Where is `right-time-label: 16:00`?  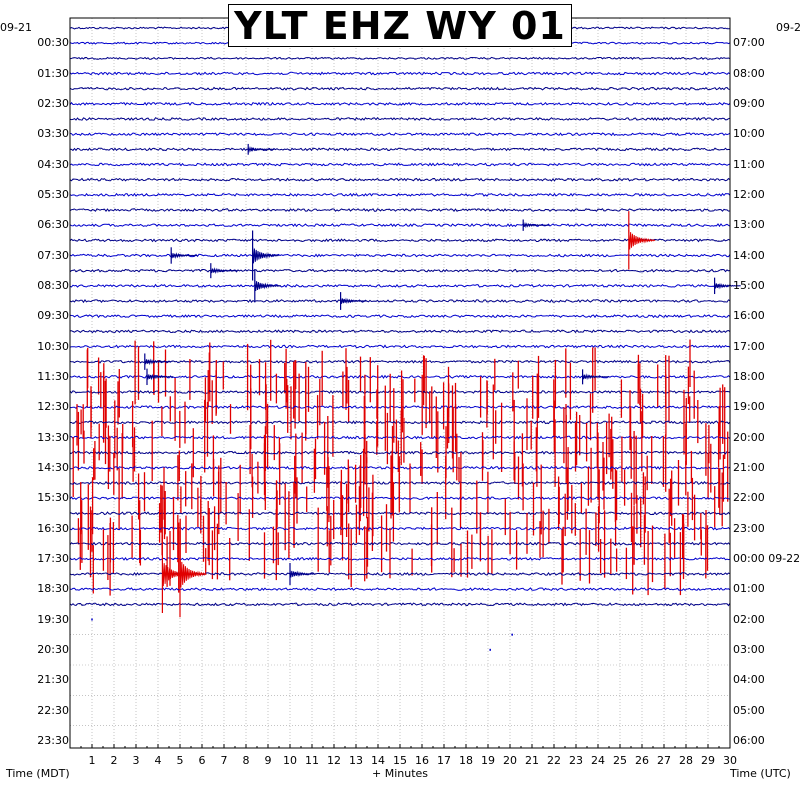 right-time-label: 16:00 is located at coordinates (749, 316).